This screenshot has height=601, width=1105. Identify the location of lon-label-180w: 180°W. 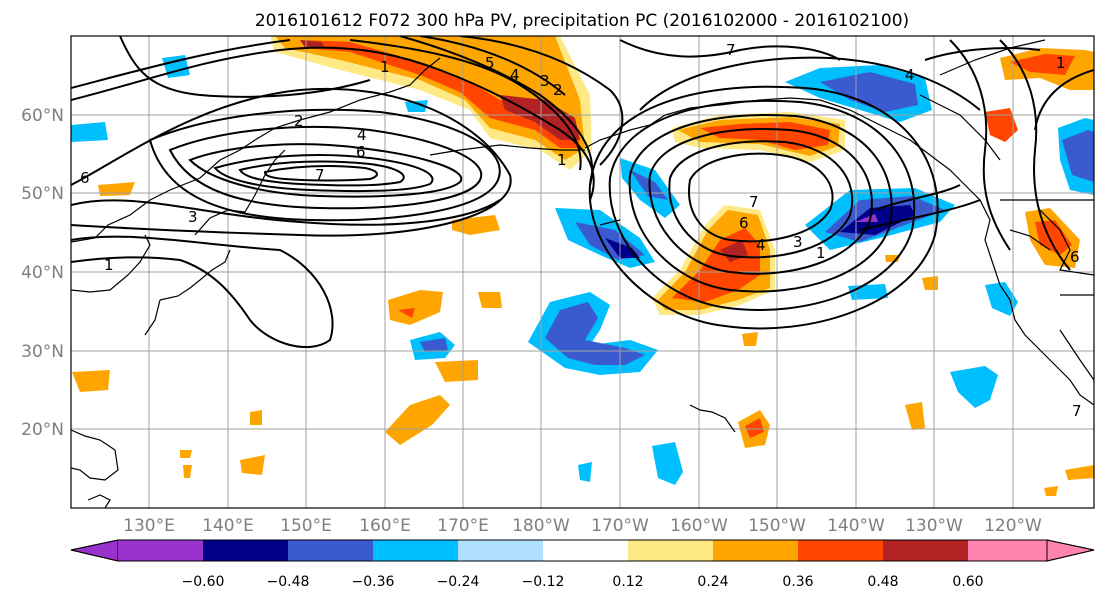
(541, 526).